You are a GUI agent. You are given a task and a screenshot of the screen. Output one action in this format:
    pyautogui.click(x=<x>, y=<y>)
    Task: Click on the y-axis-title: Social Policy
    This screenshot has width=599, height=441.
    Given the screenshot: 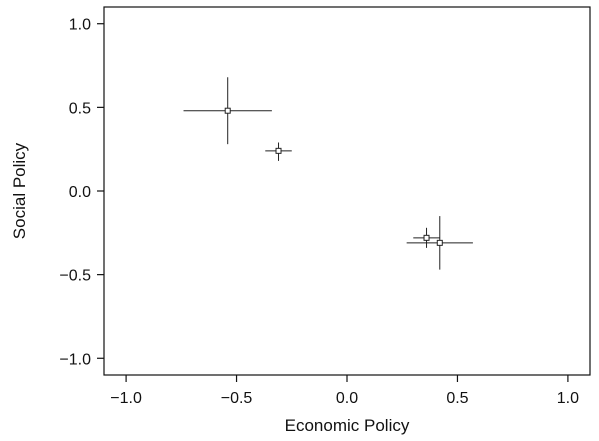 What is the action you would take?
    pyautogui.click(x=19, y=190)
    